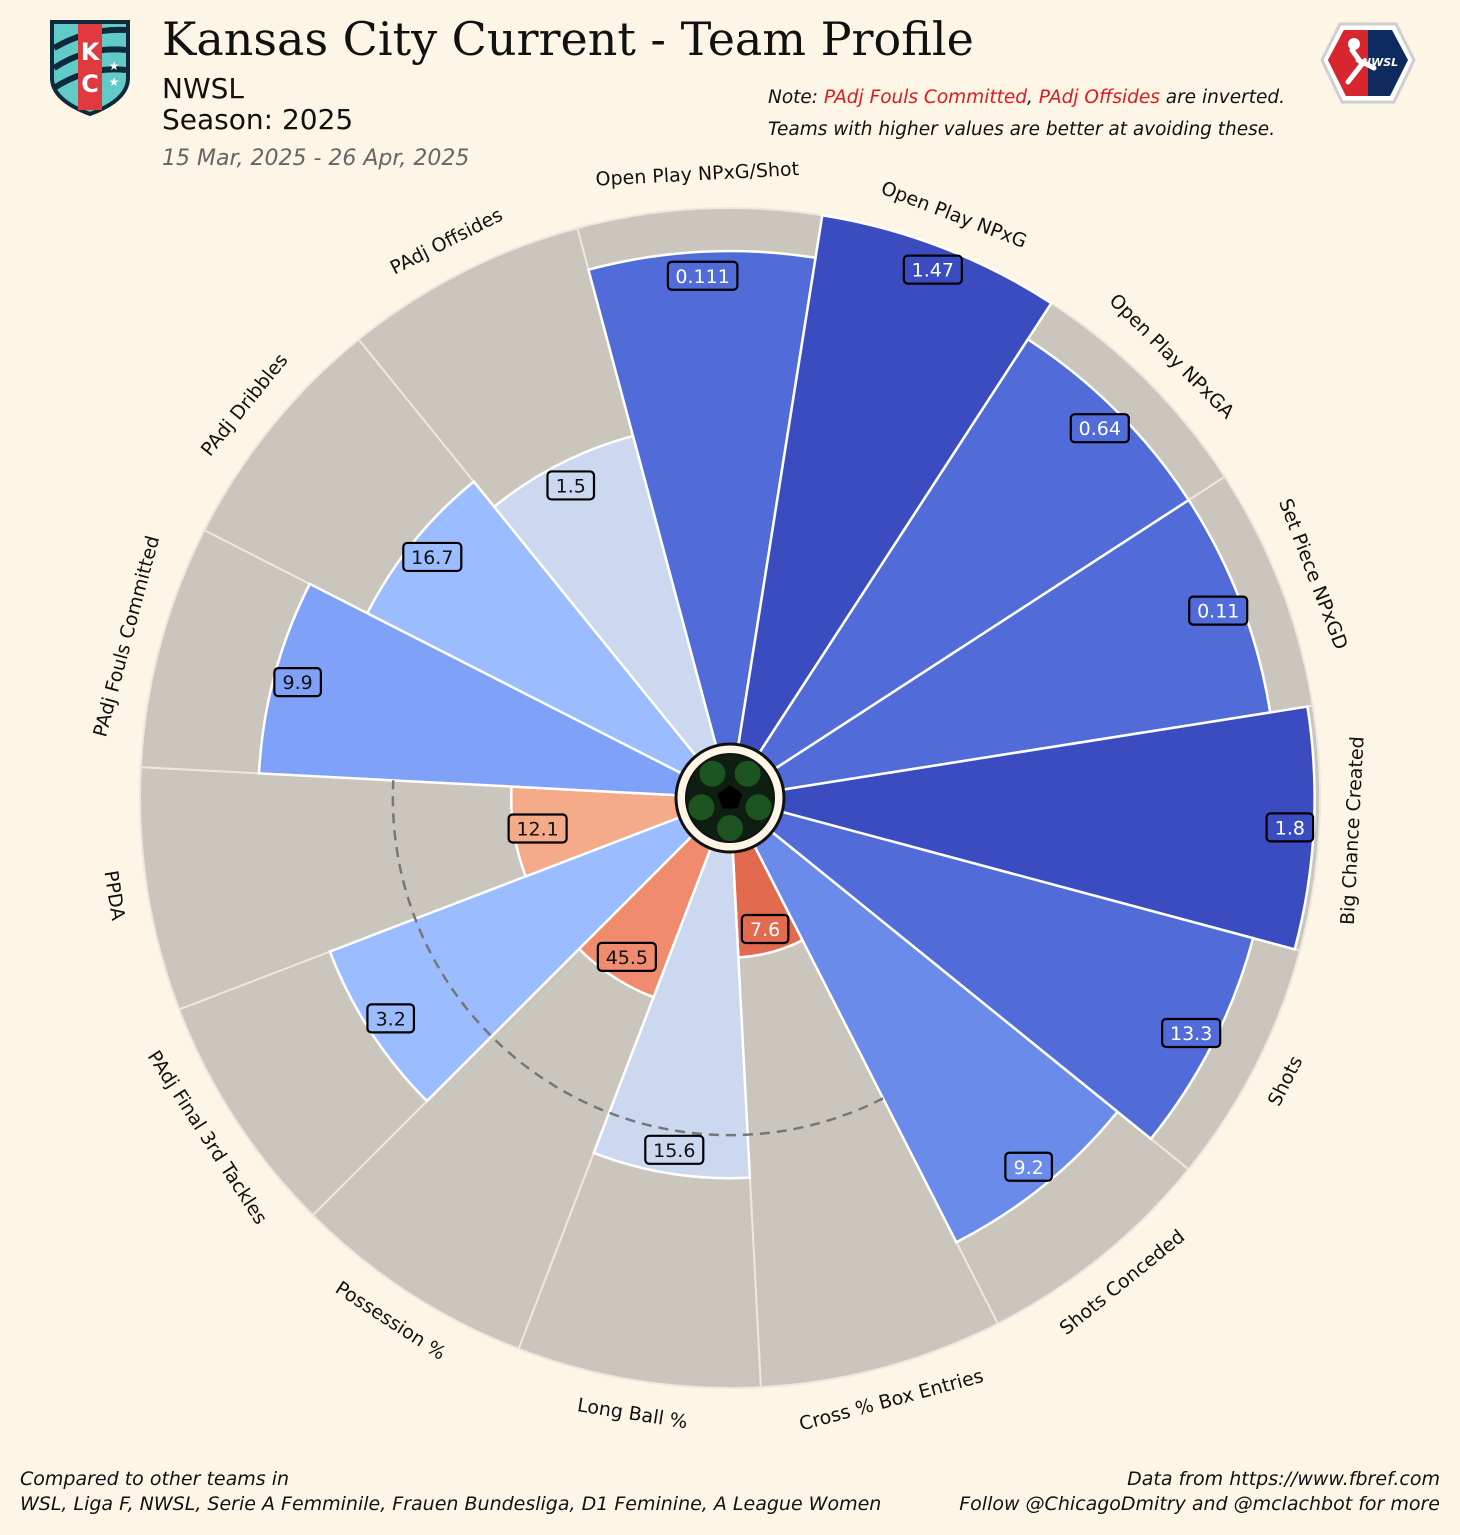 Image resolution: width=1460 pixels, height=1535 pixels. I want to click on value-label: 3.2, so click(391, 1019).